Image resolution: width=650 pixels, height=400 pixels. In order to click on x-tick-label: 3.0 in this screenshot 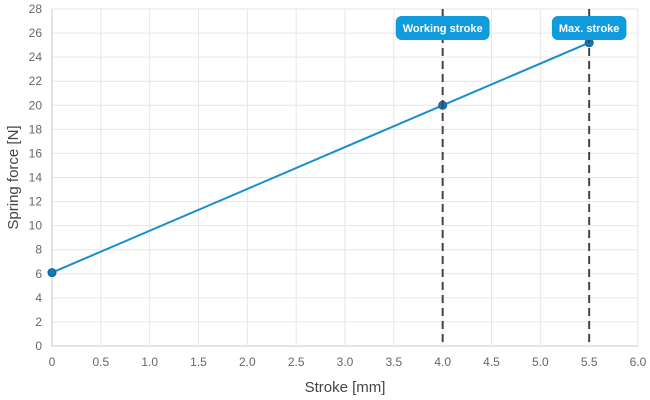, I will do `click(345, 362)`.